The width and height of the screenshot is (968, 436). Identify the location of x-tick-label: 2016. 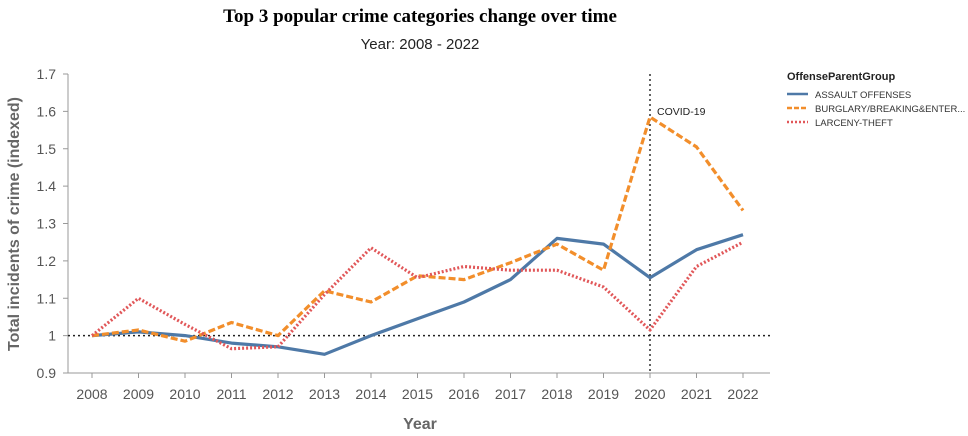
(463, 394).